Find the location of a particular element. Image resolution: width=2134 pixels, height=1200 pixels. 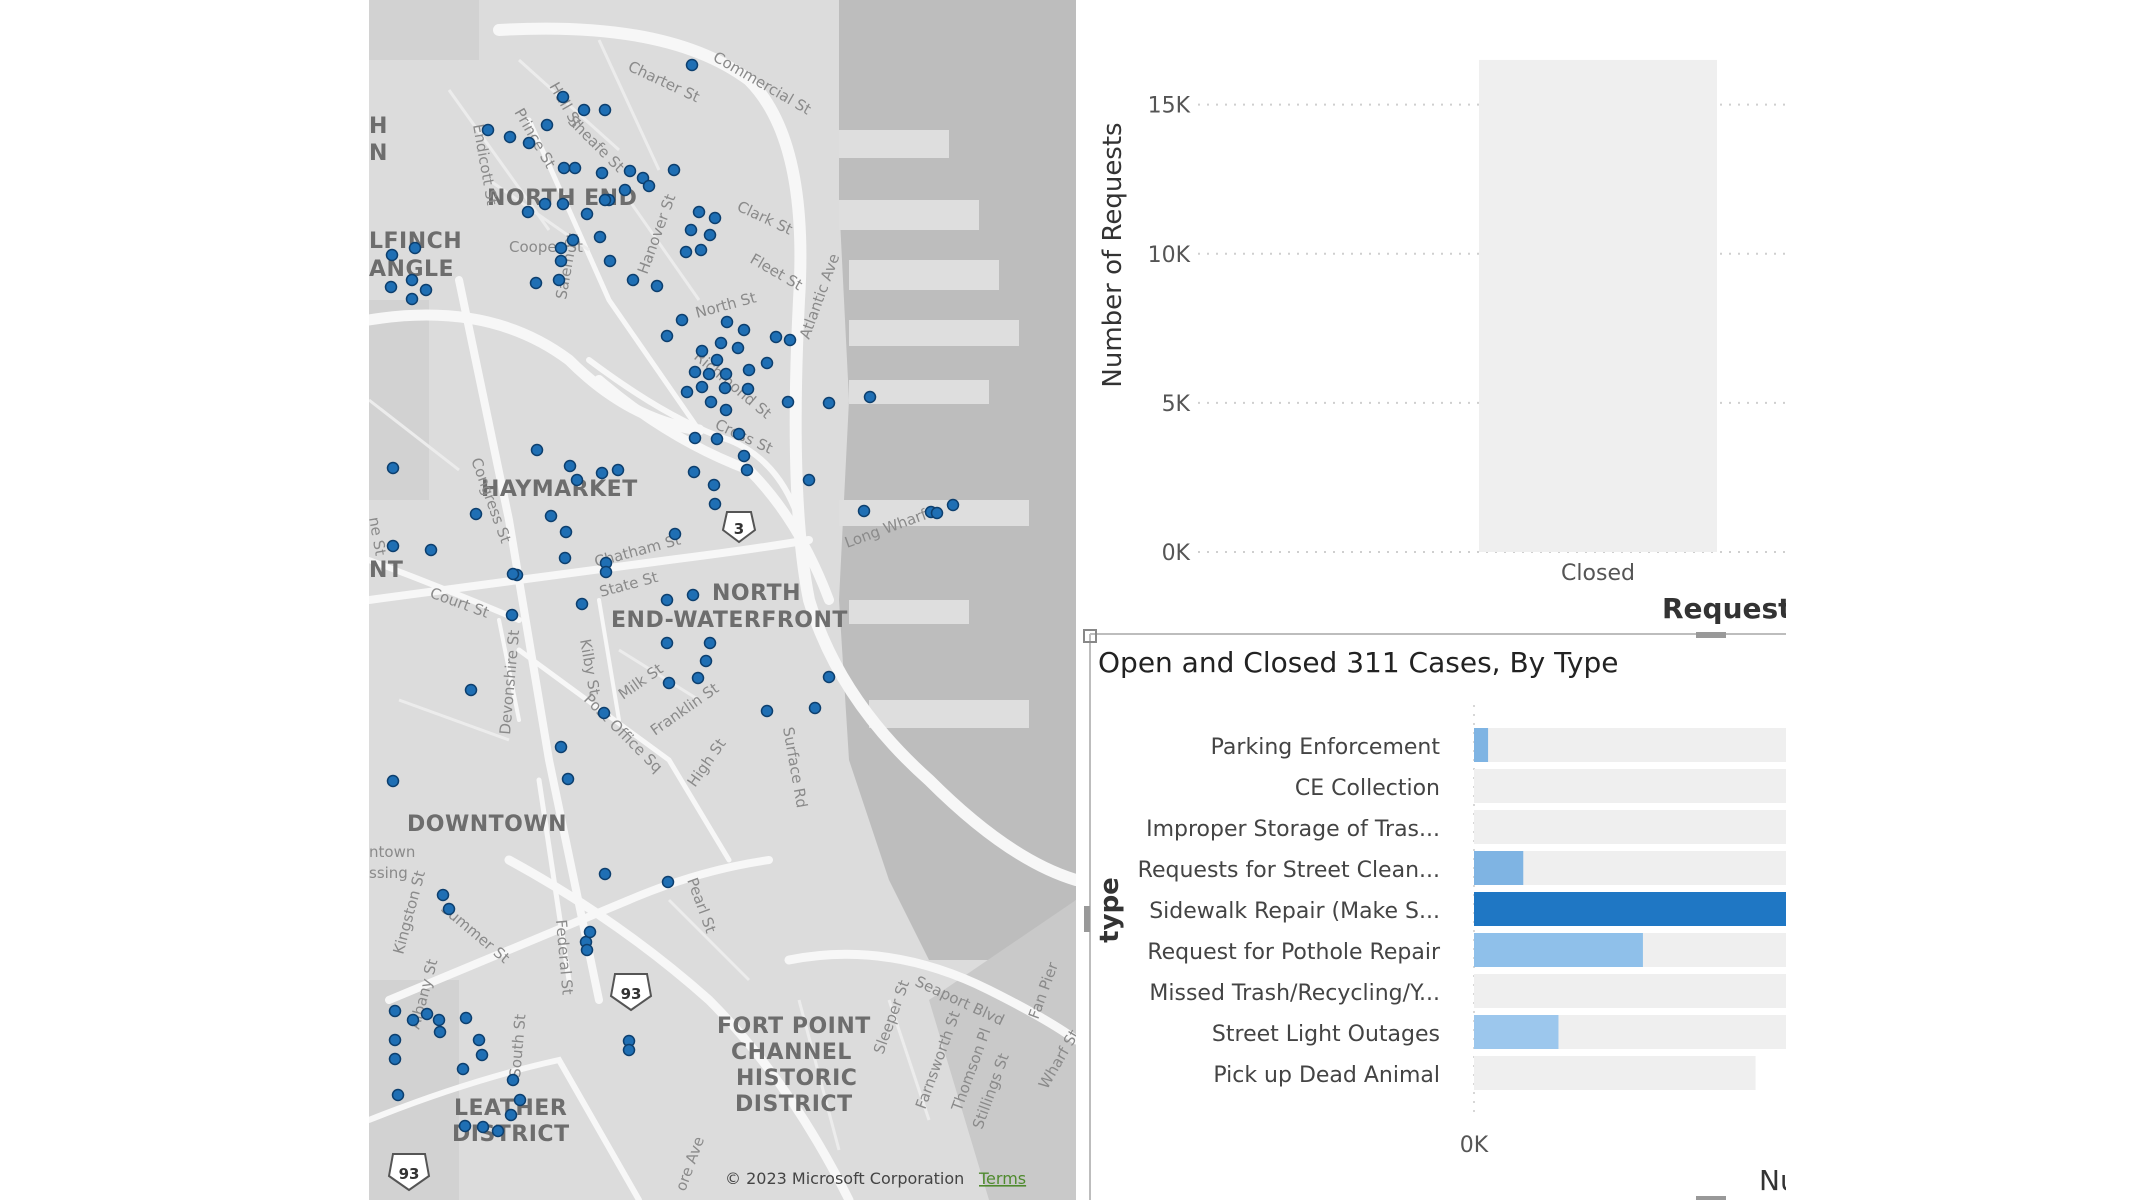

resize-handle-top-left is located at coordinates (1090, 636).